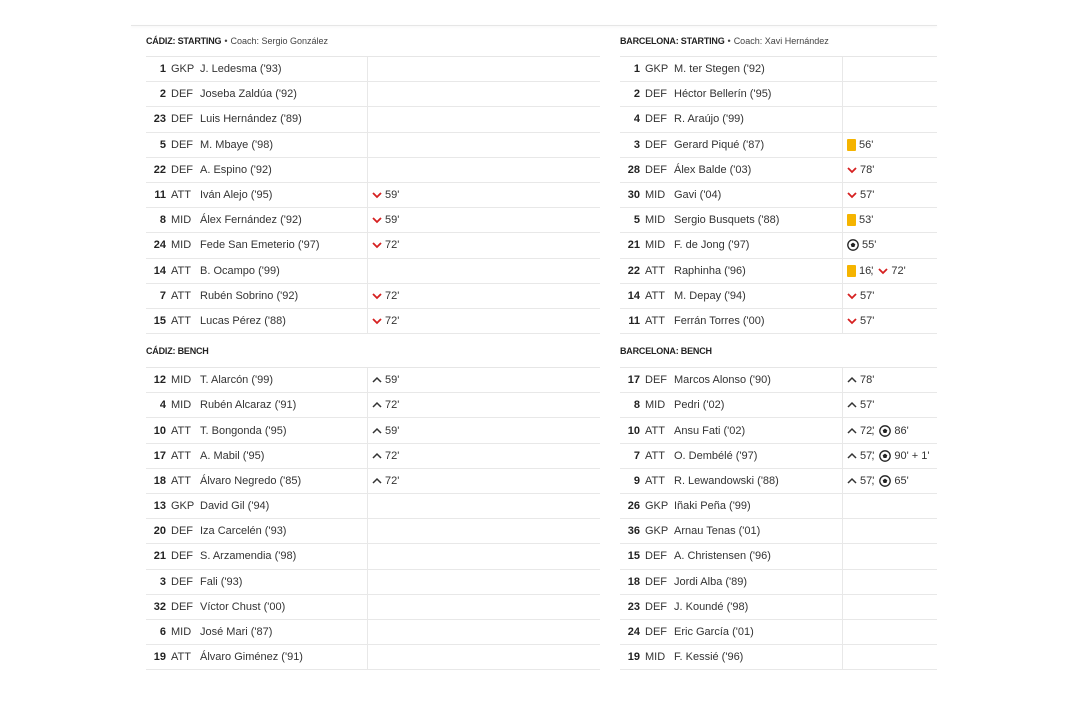 The width and height of the screenshot is (1068, 712). Describe the element at coordinates (257, 480) in the screenshot. I see `player-info: 18 ATT Álvaro Negredo ('85)` at that location.